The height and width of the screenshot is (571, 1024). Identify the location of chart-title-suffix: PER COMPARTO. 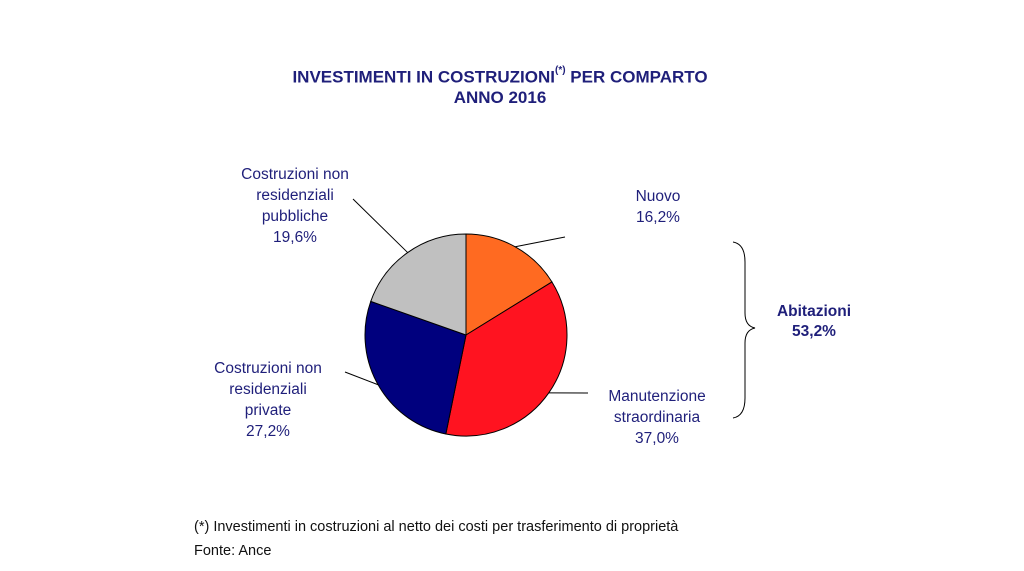
(636, 77).